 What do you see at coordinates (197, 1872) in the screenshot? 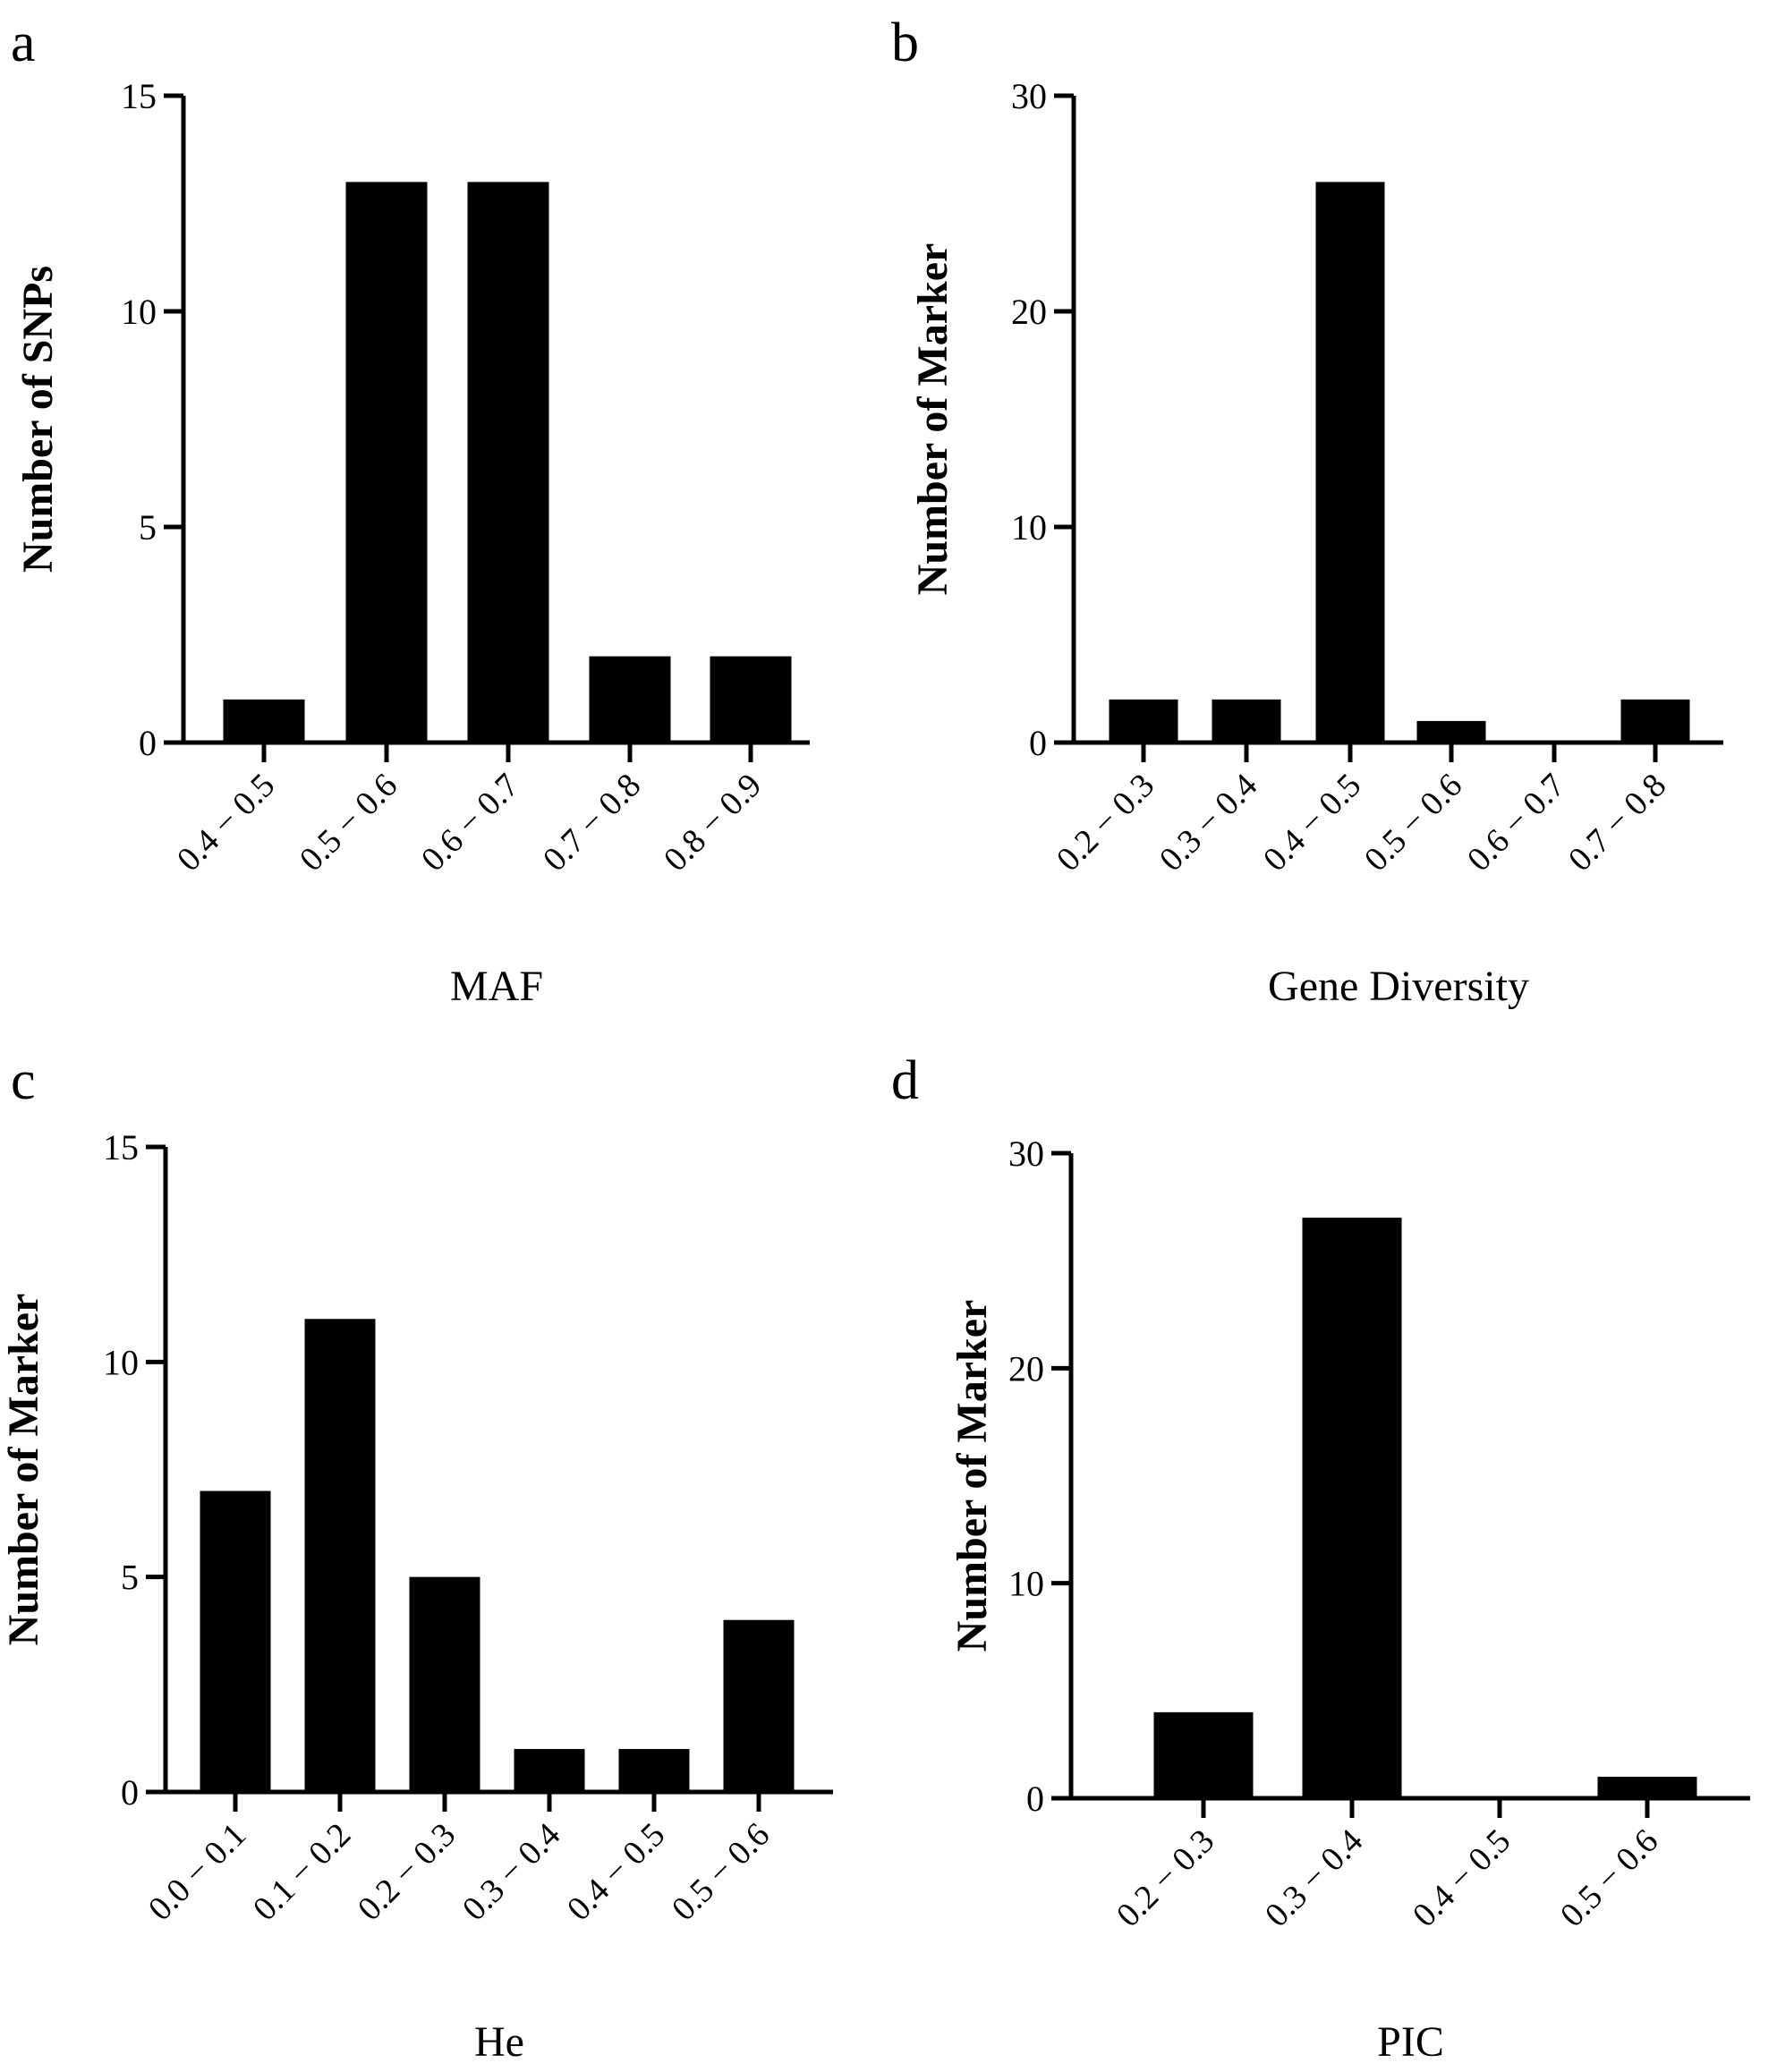
I see `x-tick-label: 0.0 − 0.1` at bounding box center [197, 1872].